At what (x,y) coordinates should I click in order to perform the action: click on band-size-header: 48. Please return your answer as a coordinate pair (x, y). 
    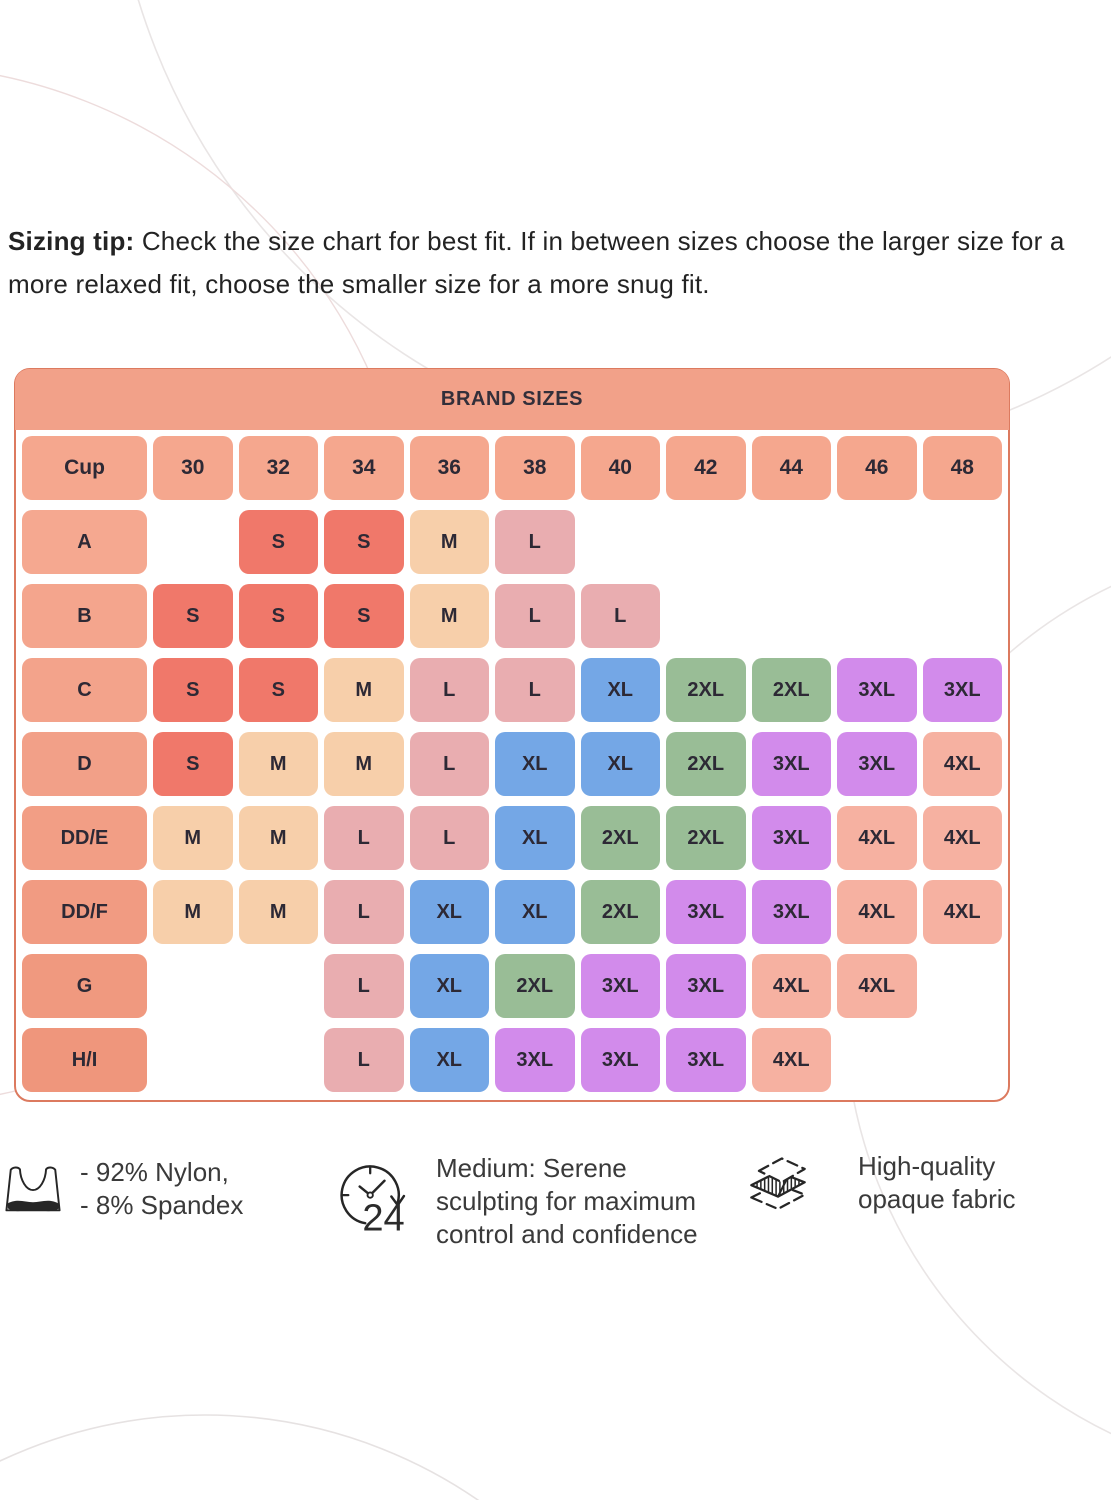
    Looking at the image, I should click on (962, 468).